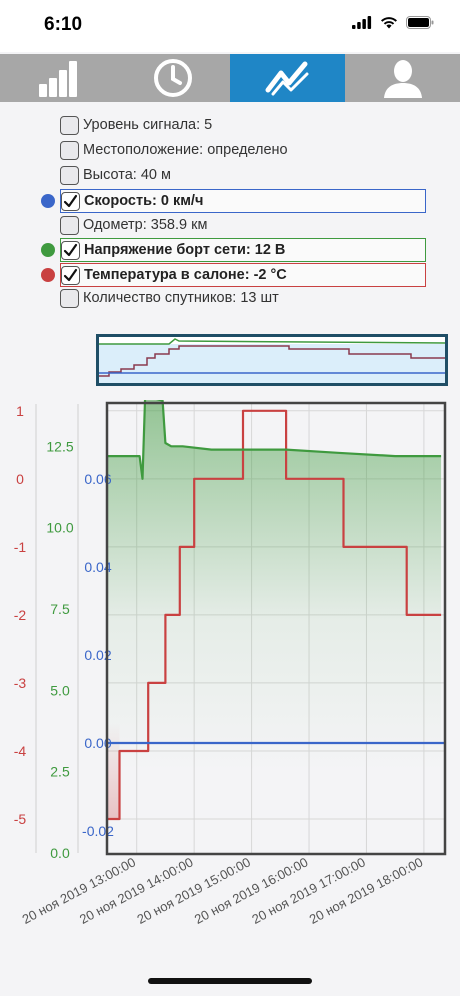 The width and height of the screenshot is (460, 996). Describe the element at coordinates (243, 201) in the screenshot. I see `param-row: Скорость: 0 км/ч` at that location.